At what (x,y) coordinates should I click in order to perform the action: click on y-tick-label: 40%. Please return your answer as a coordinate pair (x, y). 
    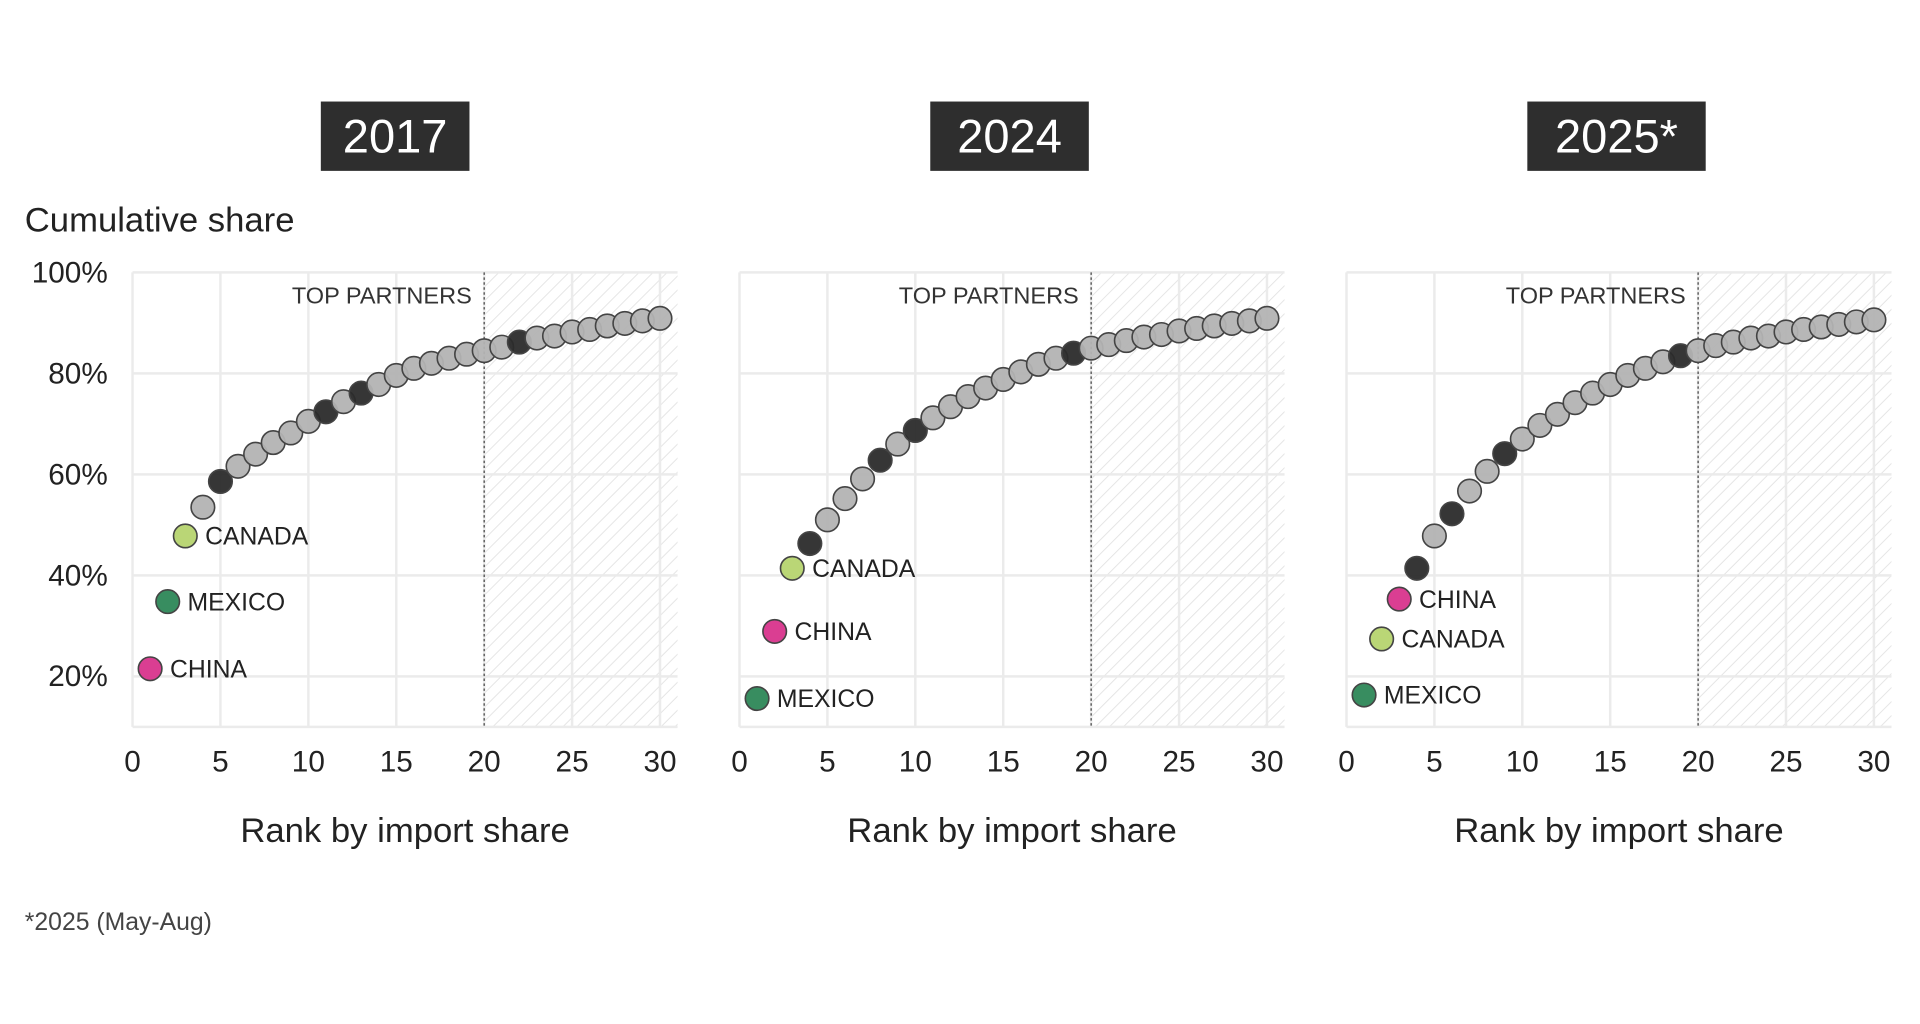
    Looking at the image, I should click on (77, 575).